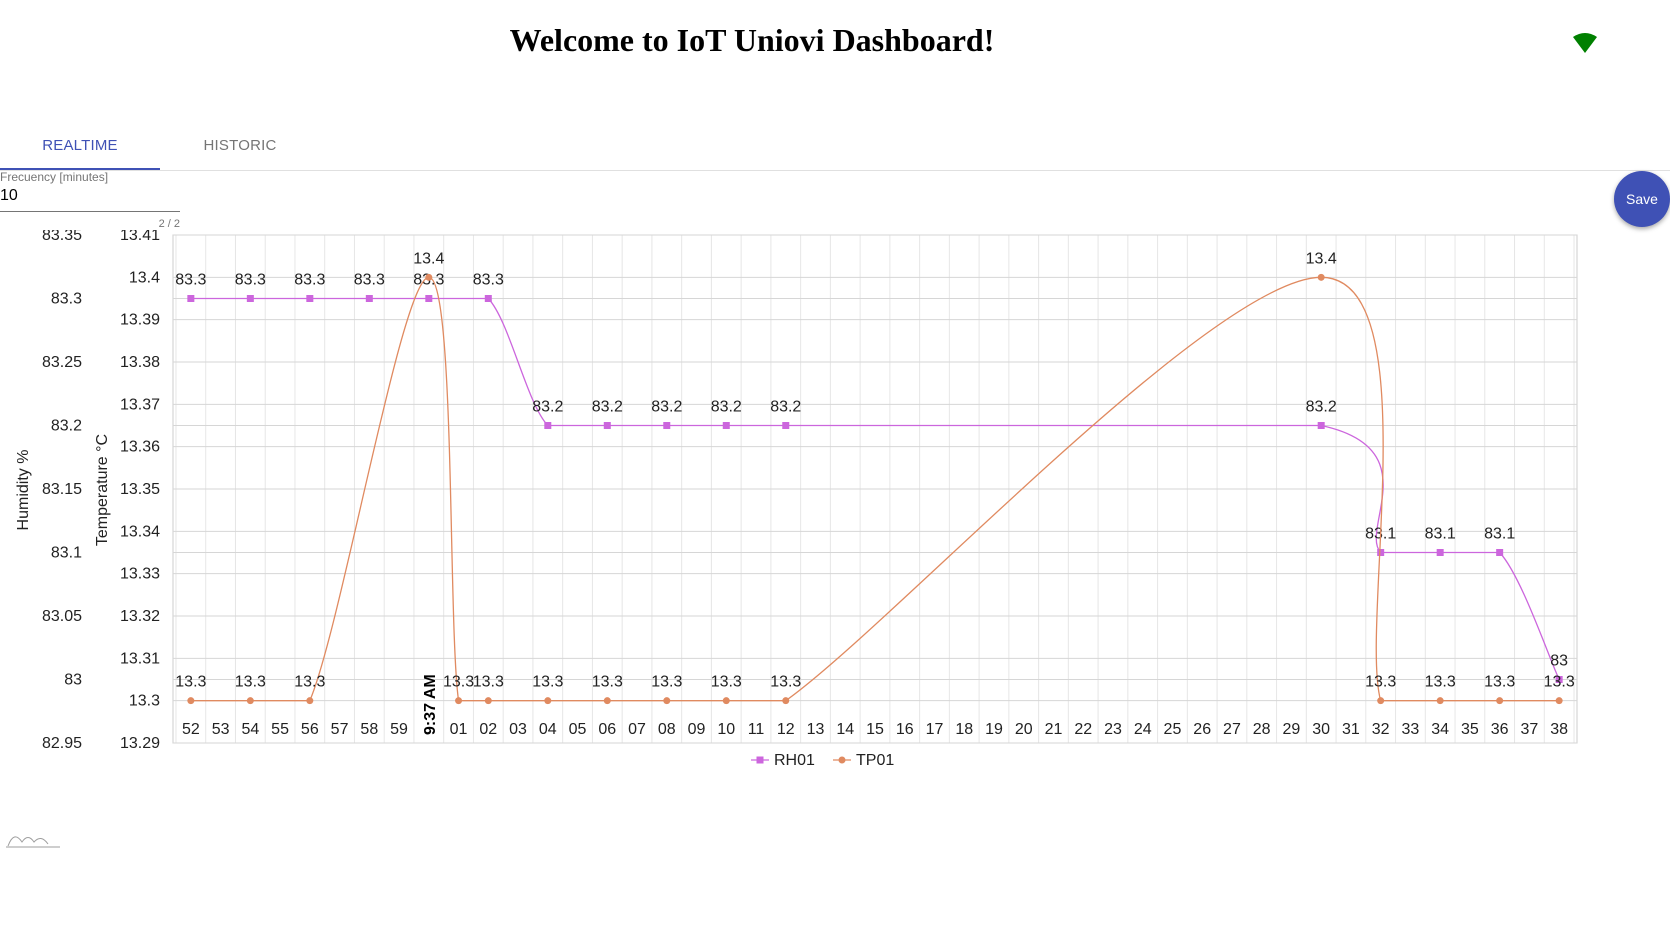 The width and height of the screenshot is (1670, 942). Describe the element at coordinates (1232, 729) in the screenshot. I see `x-tick-label: 27` at that location.